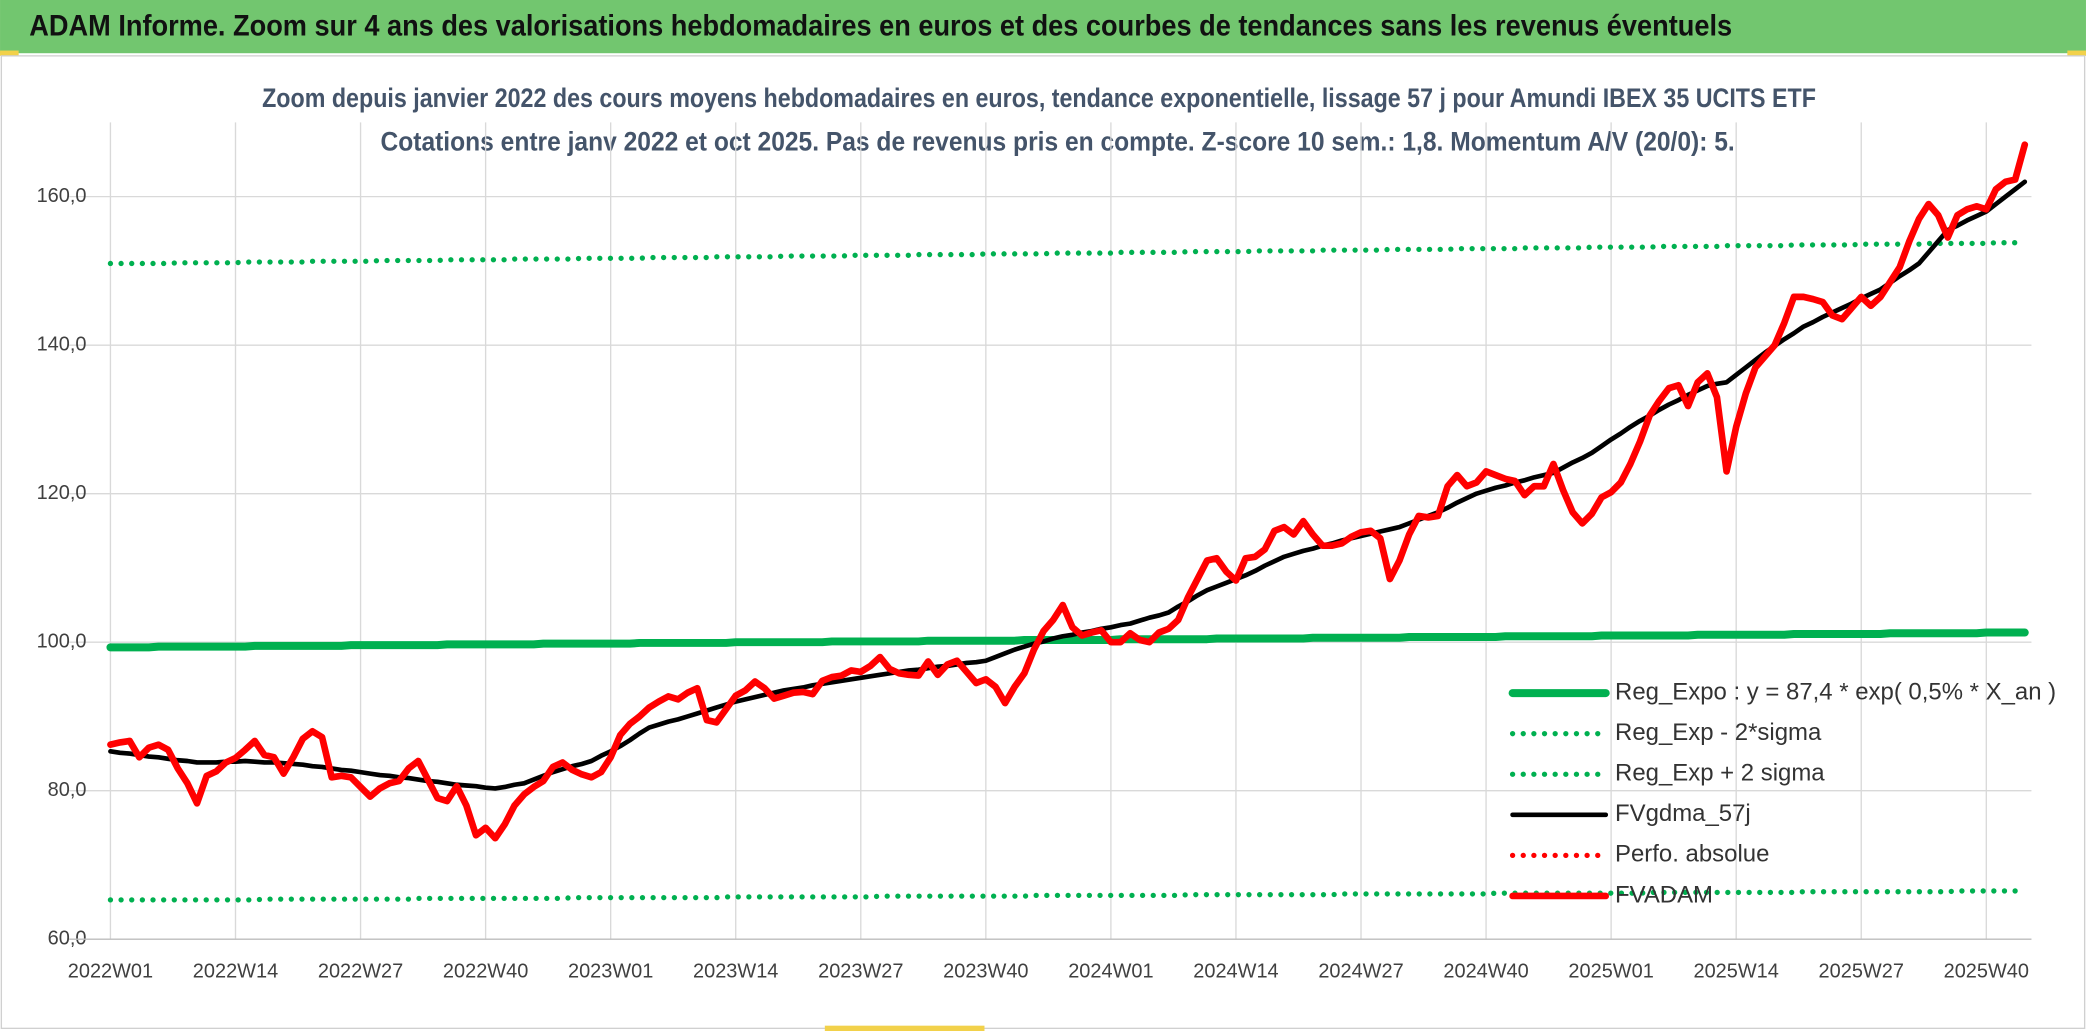 Image resolution: width=2086 pixels, height=1031 pixels. I want to click on legend-label: Perfo. absolue, so click(1692, 854).